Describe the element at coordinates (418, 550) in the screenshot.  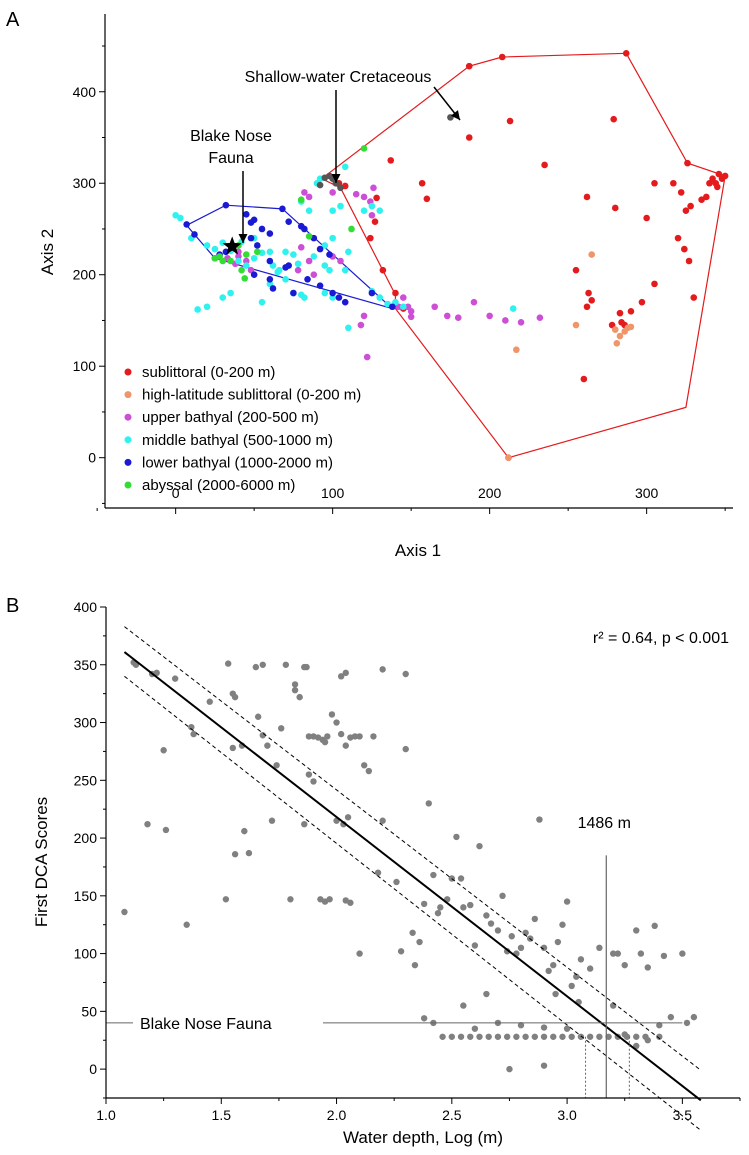
I see `panel-a-xlabel: Axis 1` at that location.